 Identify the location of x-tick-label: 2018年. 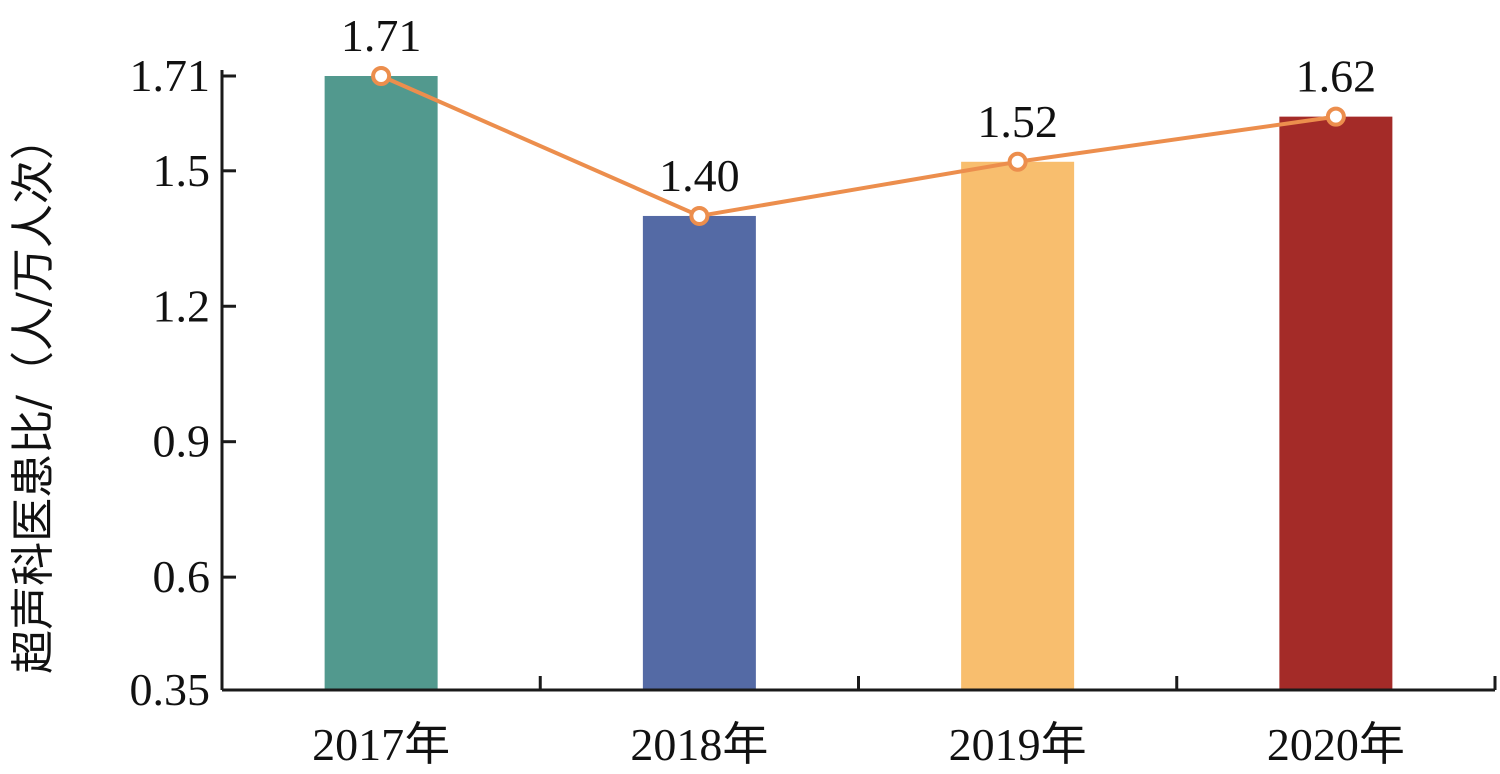
(699, 744).